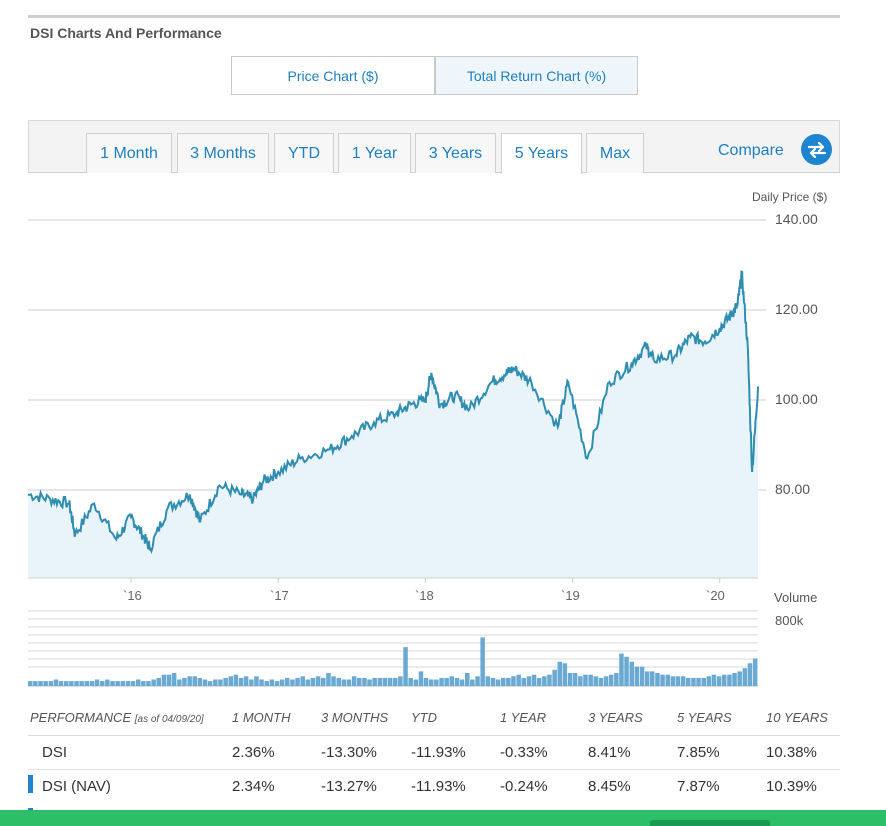 The width and height of the screenshot is (886, 826). Describe the element at coordinates (536, 75) in the screenshot. I see `total-return-chart-button: Total Return Chart (%)` at that location.